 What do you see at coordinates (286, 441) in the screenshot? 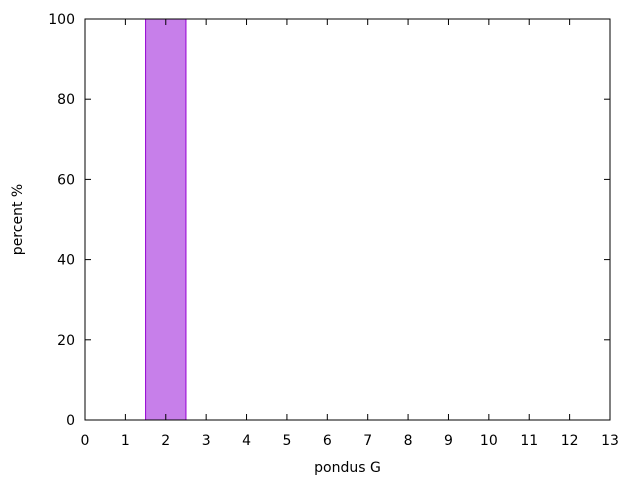
I see `x-tick-label-5: 5` at bounding box center [286, 441].